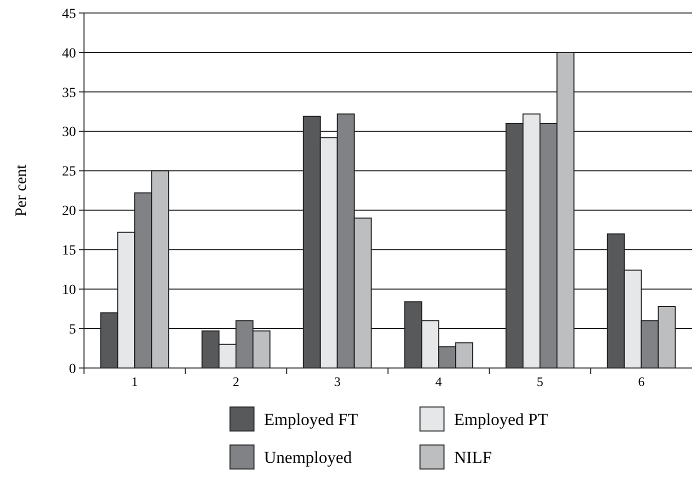  Describe the element at coordinates (311, 419) in the screenshot. I see `legend-label: Employed FT` at that location.